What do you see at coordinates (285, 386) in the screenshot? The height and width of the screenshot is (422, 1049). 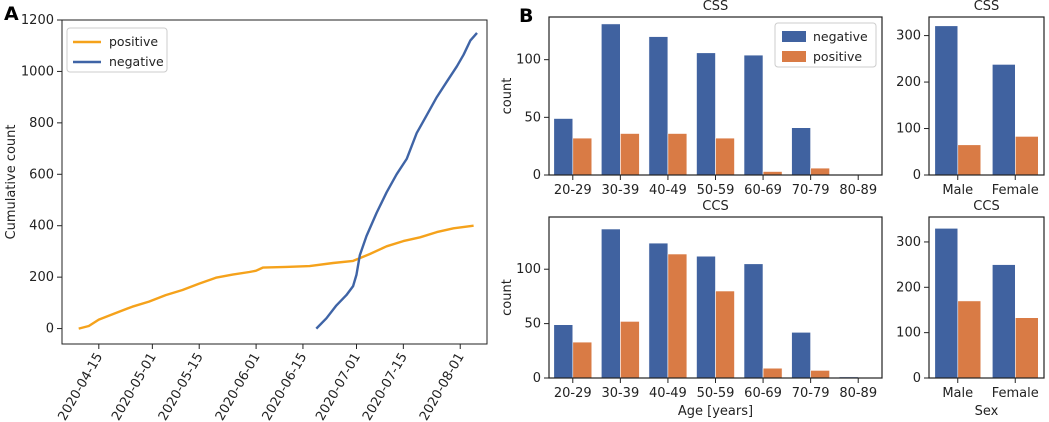 I see `x-tick-label: 2020-06-15` at bounding box center [285, 386].